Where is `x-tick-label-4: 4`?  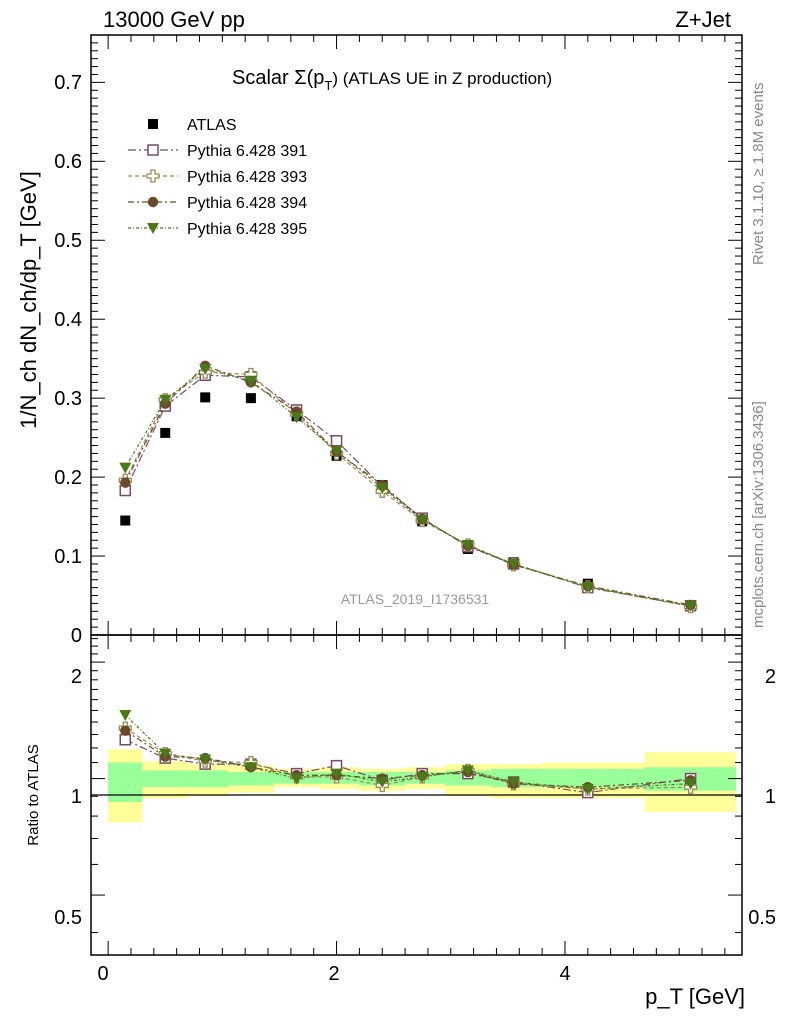 x-tick-label-4: 4 is located at coordinates (564, 974).